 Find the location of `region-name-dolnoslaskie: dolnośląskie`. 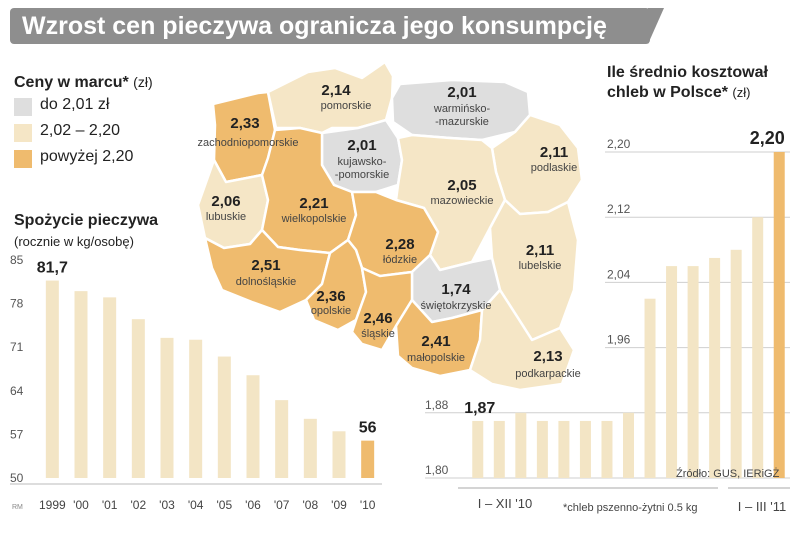

region-name-dolnoslaskie: dolnośląskie is located at coordinates (266, 282).